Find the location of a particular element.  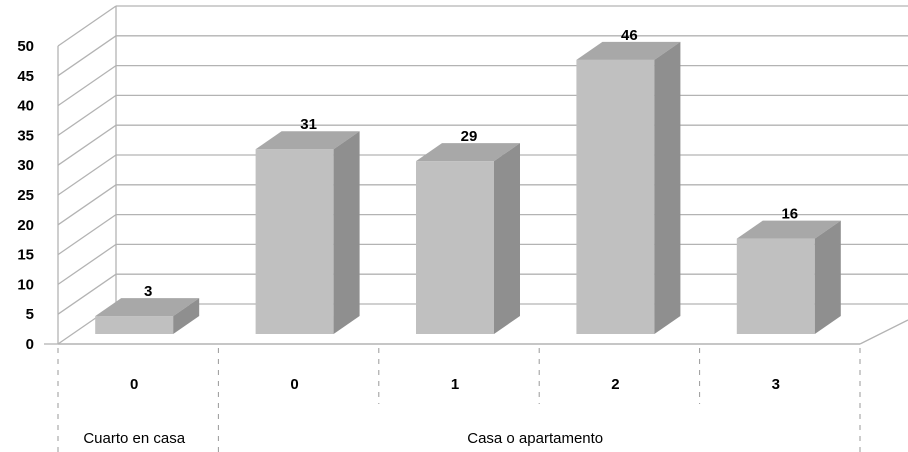

y-tick-label: 45 is located at coordinates (25, 76).